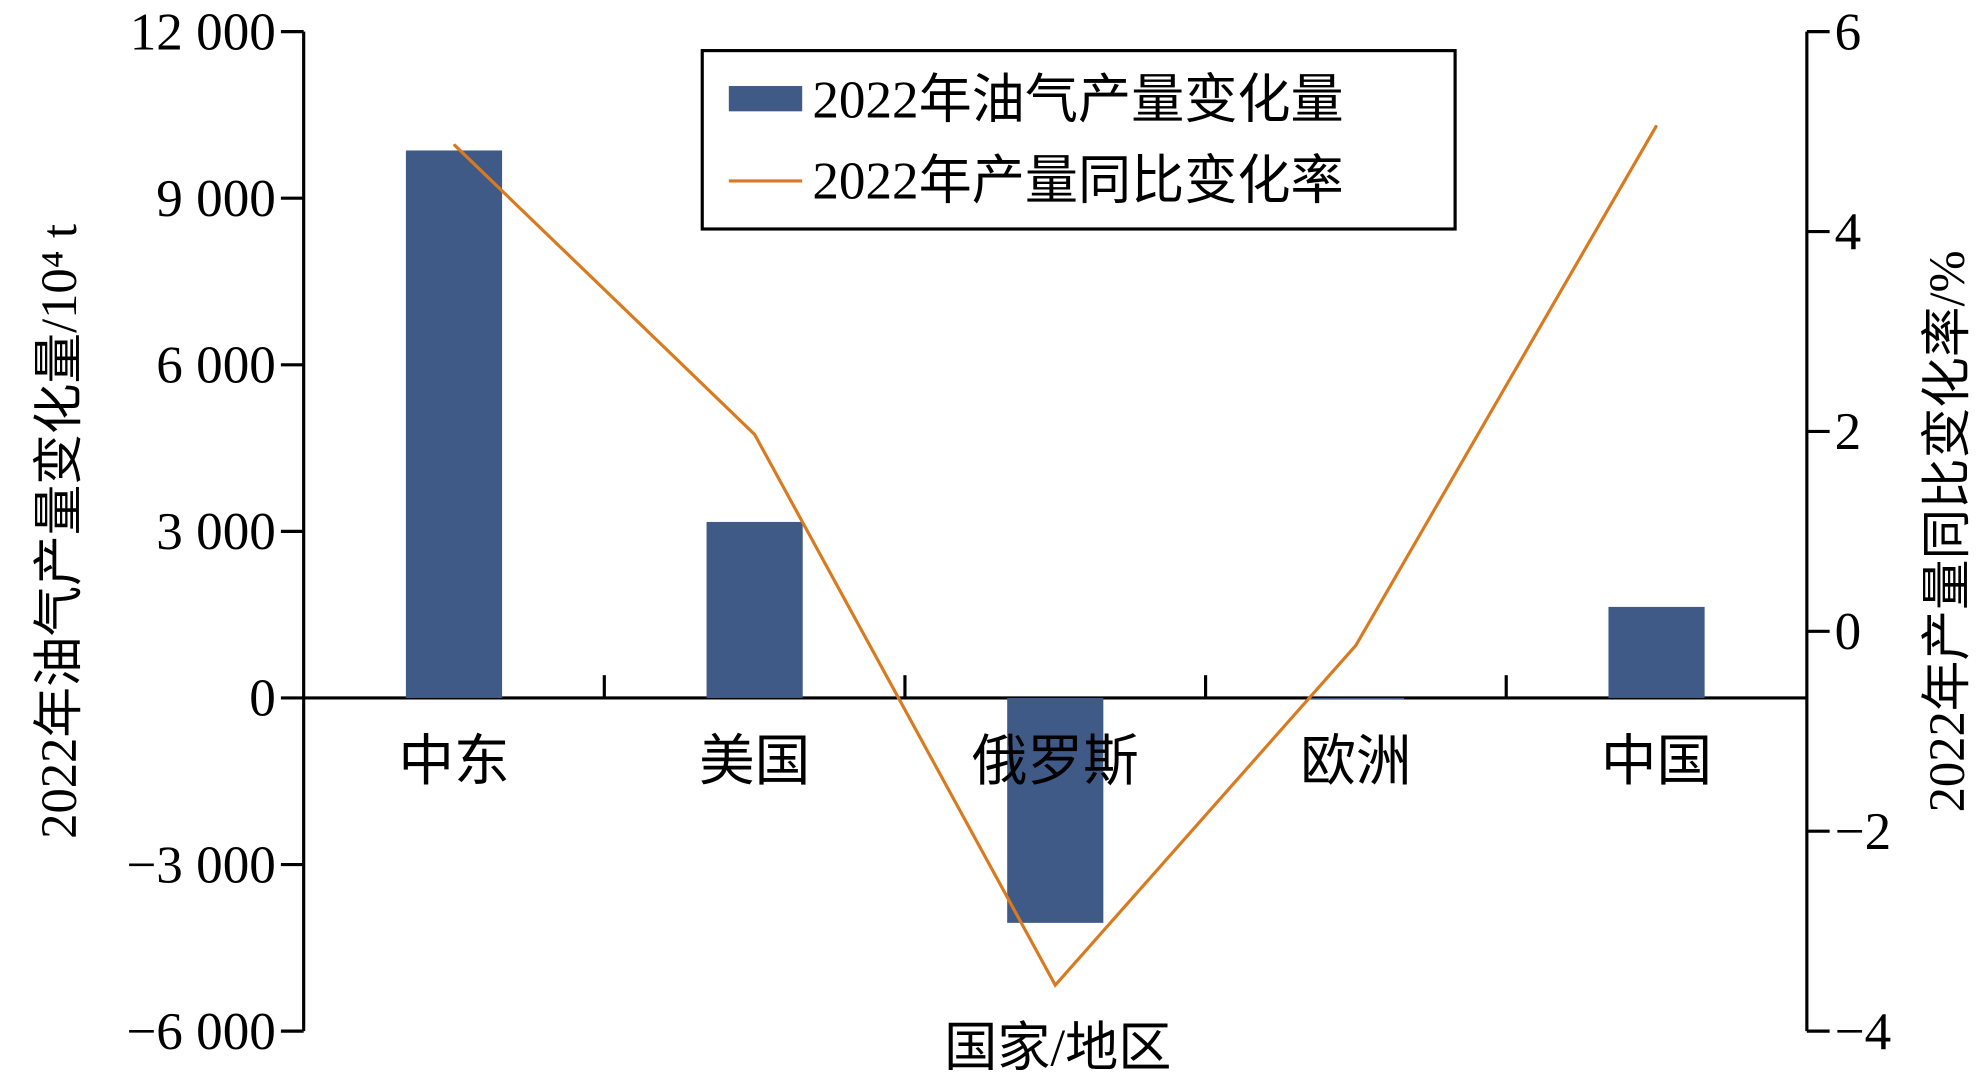 The image size is (1984, 1083). What do you see at coordinates (454, 144) in the screenshot?
I see `line-point-中东` at bounding box center [454, 144].